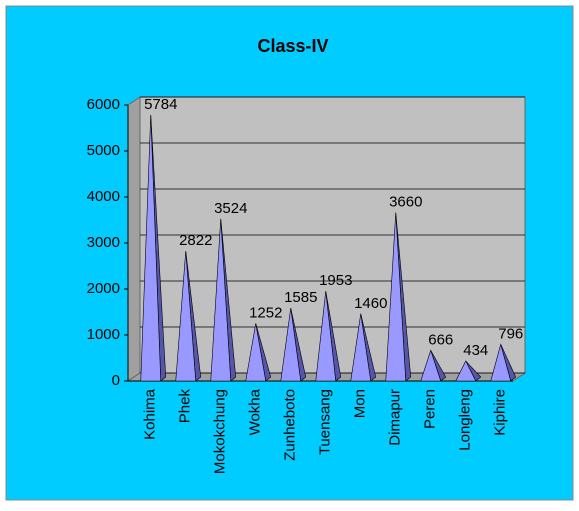  What do you see at coordinates (475, 350) in the screenshot?
I see `data-label: 434` at bounding box center [475, 350].